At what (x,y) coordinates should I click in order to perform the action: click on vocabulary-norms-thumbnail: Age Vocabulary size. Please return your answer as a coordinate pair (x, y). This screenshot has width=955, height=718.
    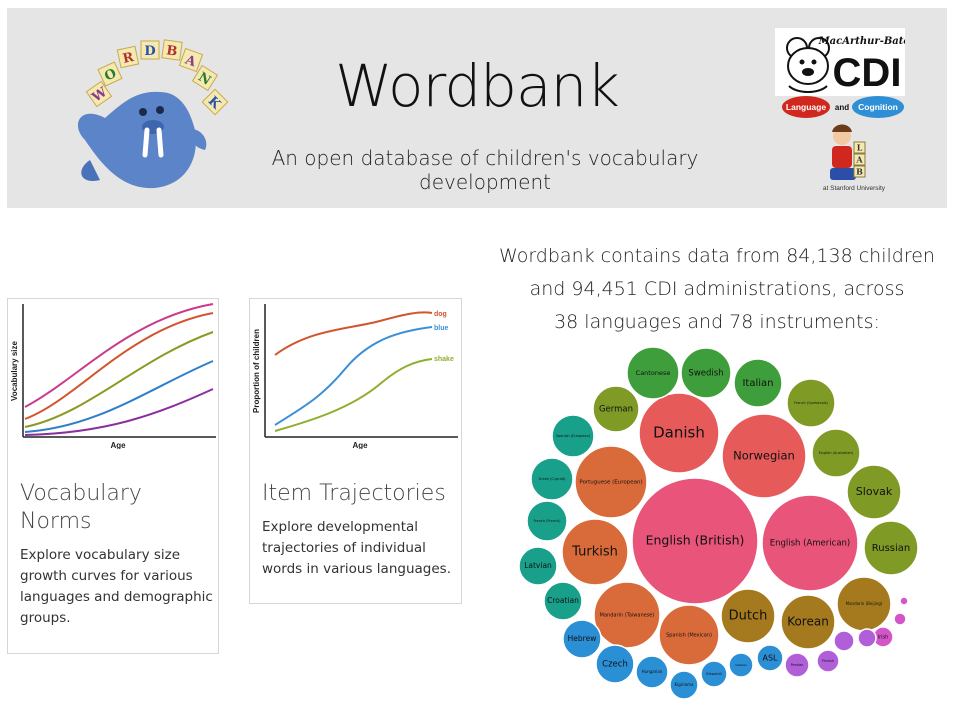
    Looking at the image, I should click on (113, 376).